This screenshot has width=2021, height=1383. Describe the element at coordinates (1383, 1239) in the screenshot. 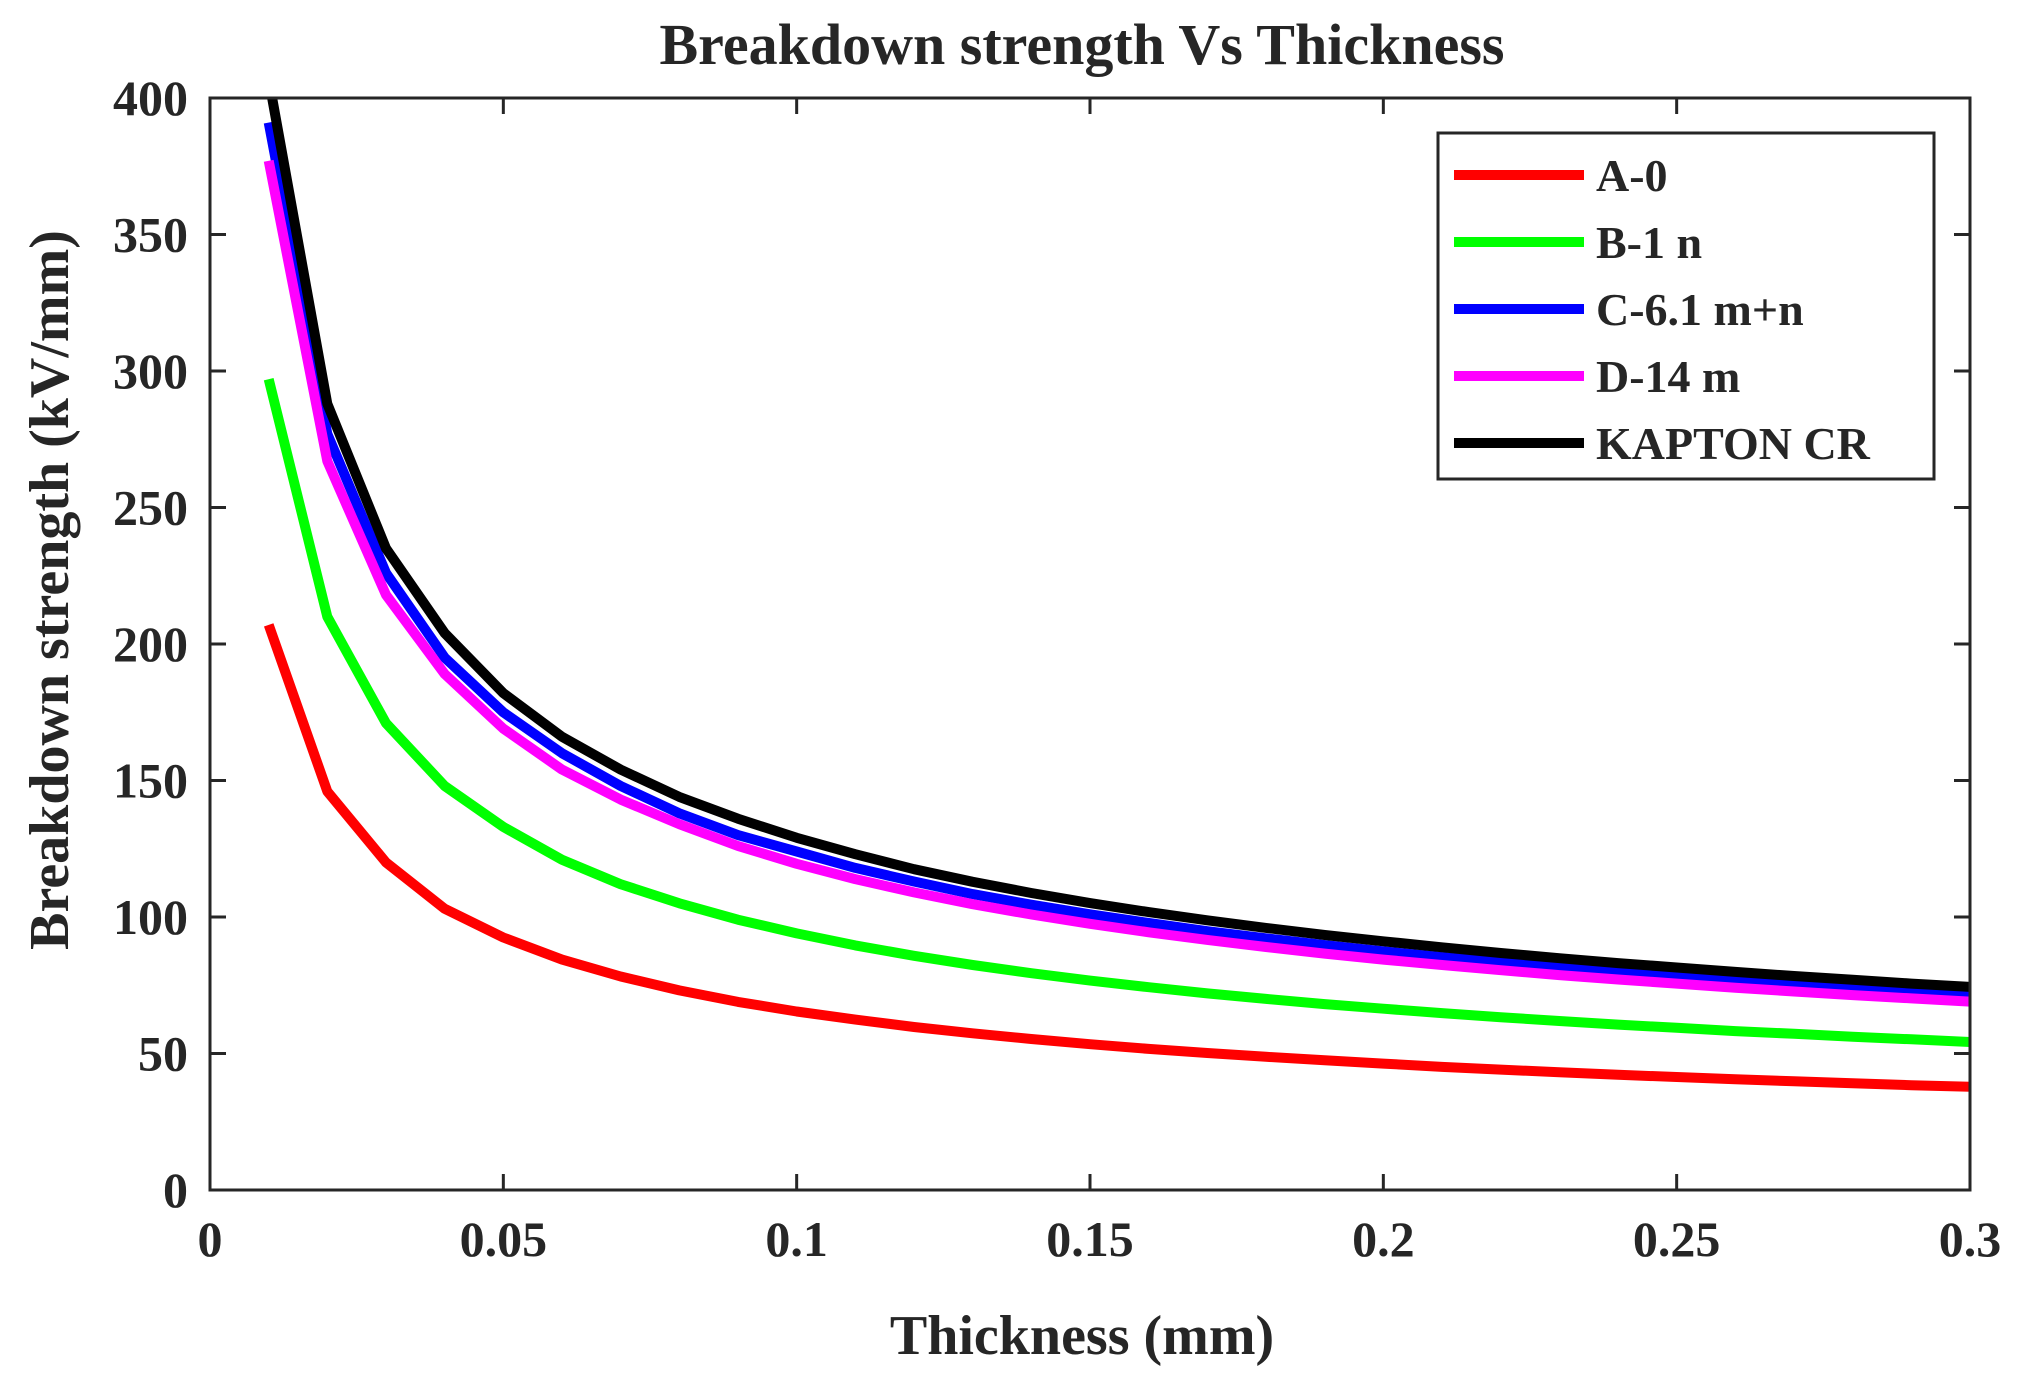

I see `x-tick-label: 0.2` at that location.